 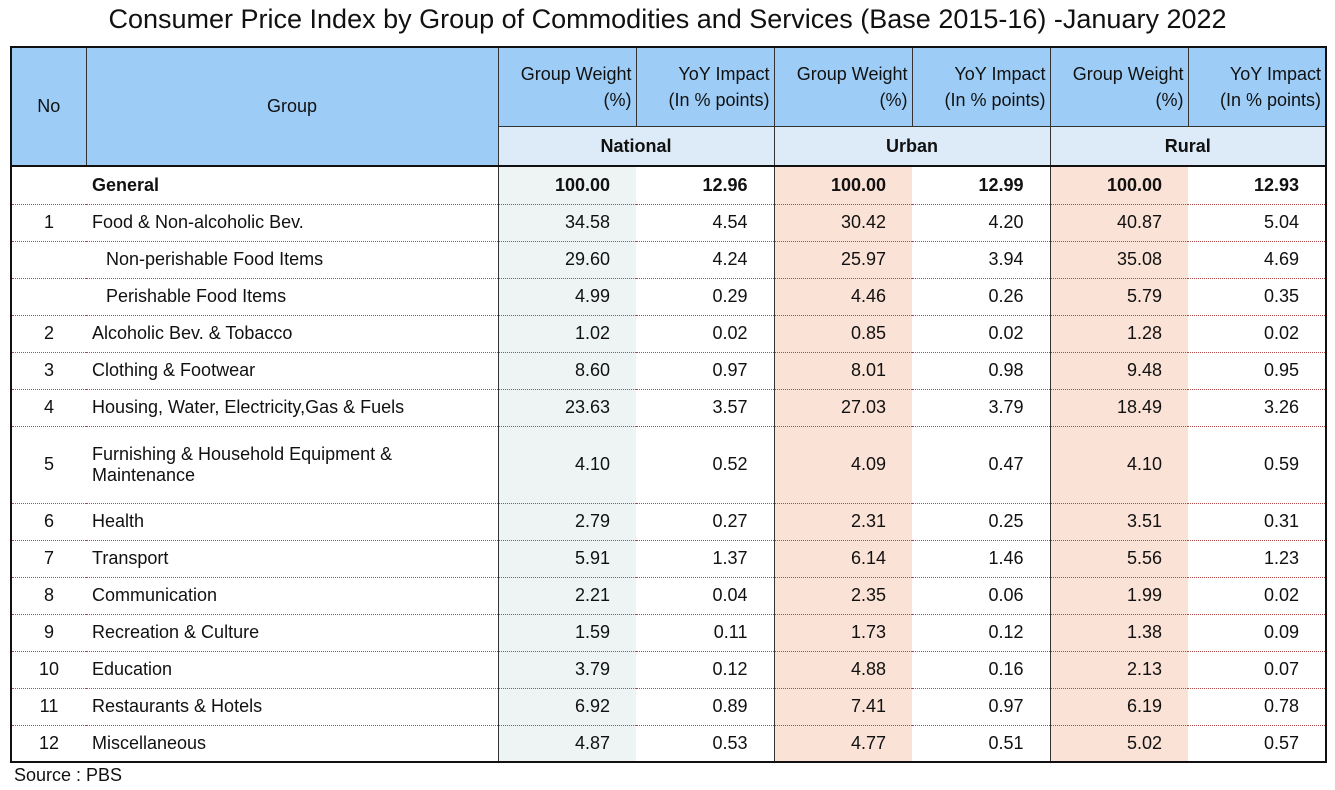 I want to click on rural-impact-cell: 0.59, so click(x=1257, y=465).